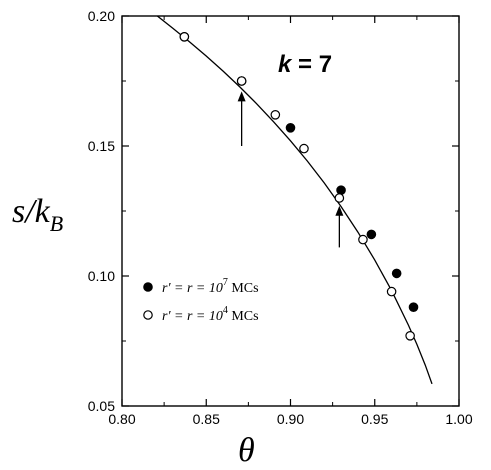 This screenshot has height=470, width=491. What do you see at coordinates (101, 146) in the screenshot?
I see `y-tick-label-3: 0.15` at bounding box center [101, 146].